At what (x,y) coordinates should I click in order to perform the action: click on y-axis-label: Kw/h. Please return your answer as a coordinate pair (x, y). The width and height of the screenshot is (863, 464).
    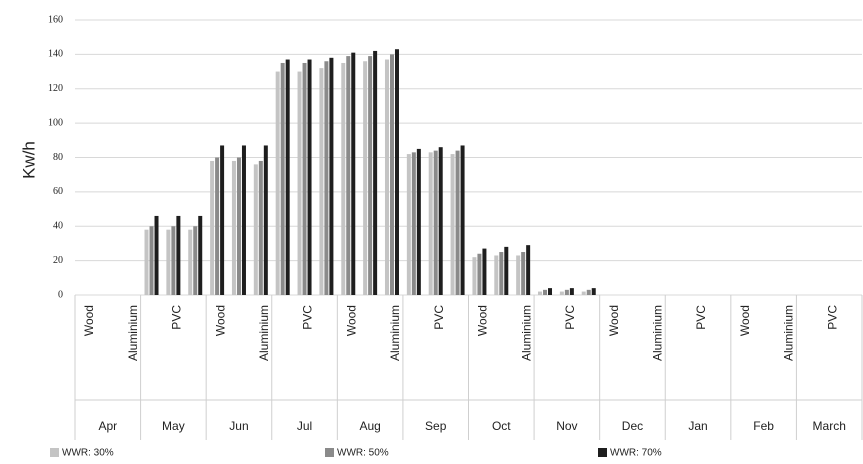
    Looking at the image, I should click on (28, 160).